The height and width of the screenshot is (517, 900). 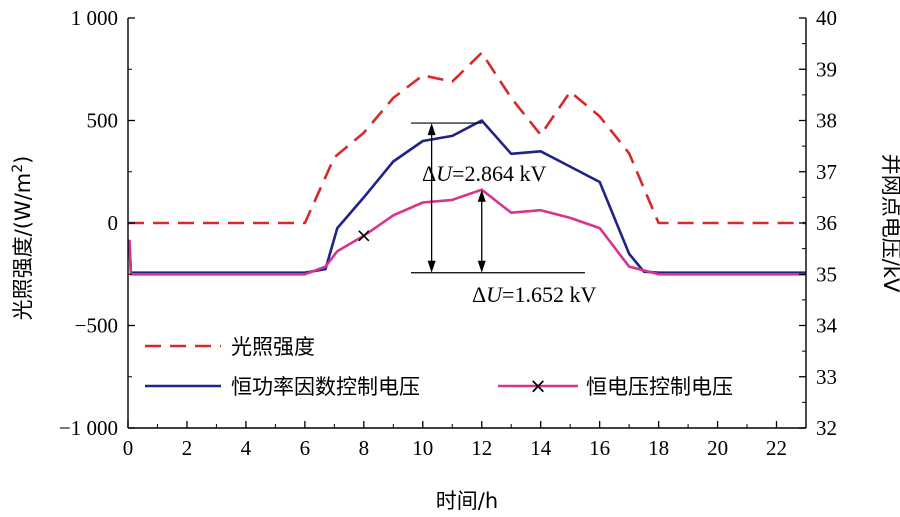 I want to click on legend-label-2: 恒电压控制电压, so click(x=659, y=387).